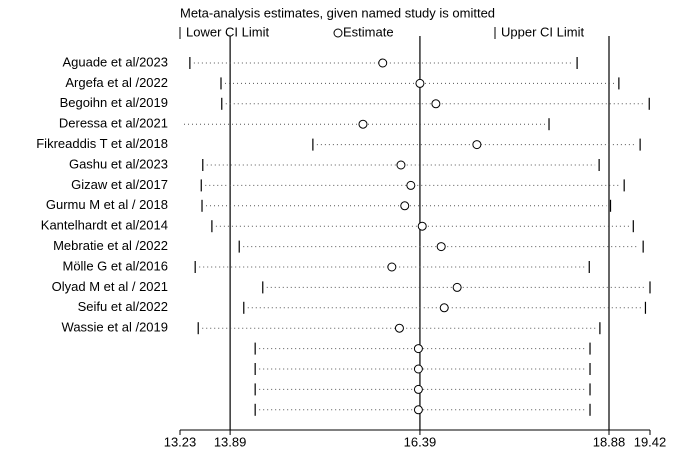 This screenshot has width=685, height=463. I want to click on legend-label: Estimate, so click(368, 31).